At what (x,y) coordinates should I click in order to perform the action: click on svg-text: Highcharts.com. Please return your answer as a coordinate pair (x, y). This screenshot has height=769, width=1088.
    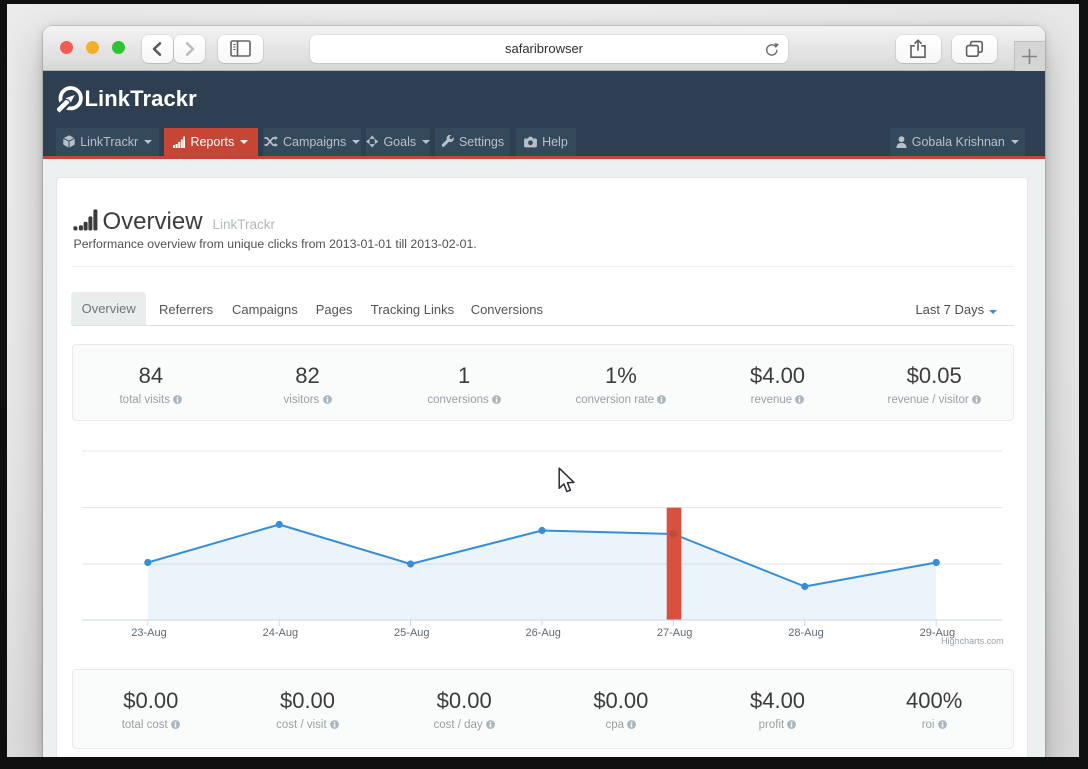
    Looking at the image, I should click on (972, 641).